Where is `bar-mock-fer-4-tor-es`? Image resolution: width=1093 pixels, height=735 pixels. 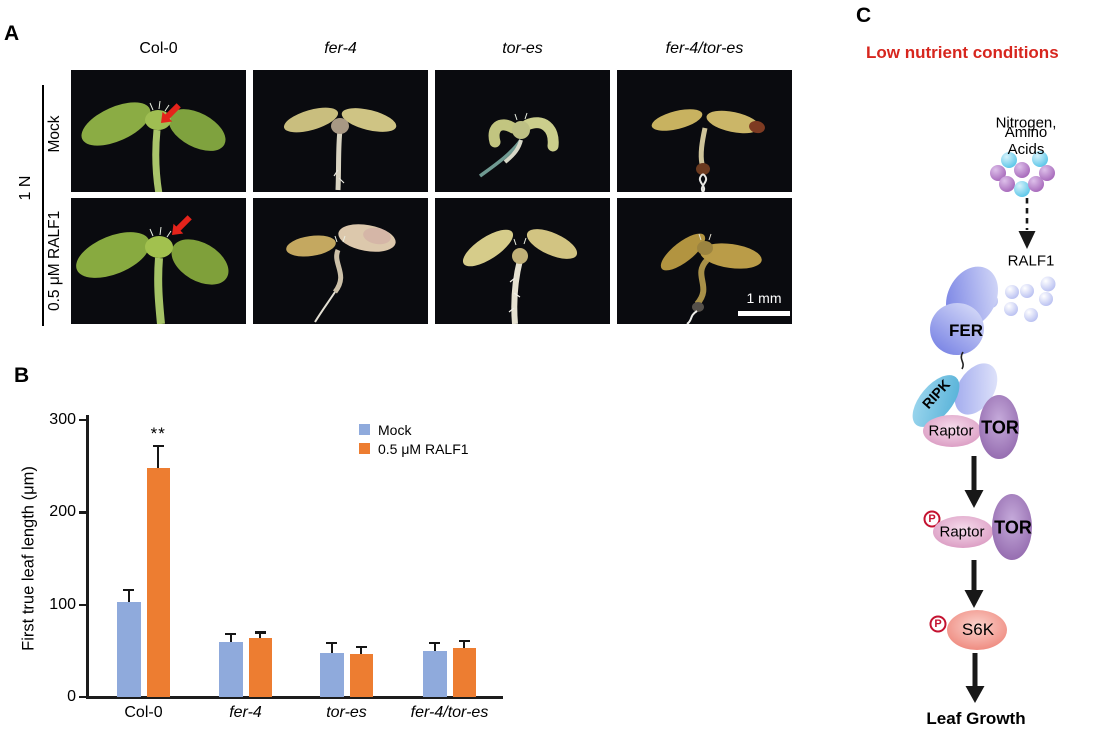
bar-mock-fer-4-tor-es is located at coordinates (435, 673).